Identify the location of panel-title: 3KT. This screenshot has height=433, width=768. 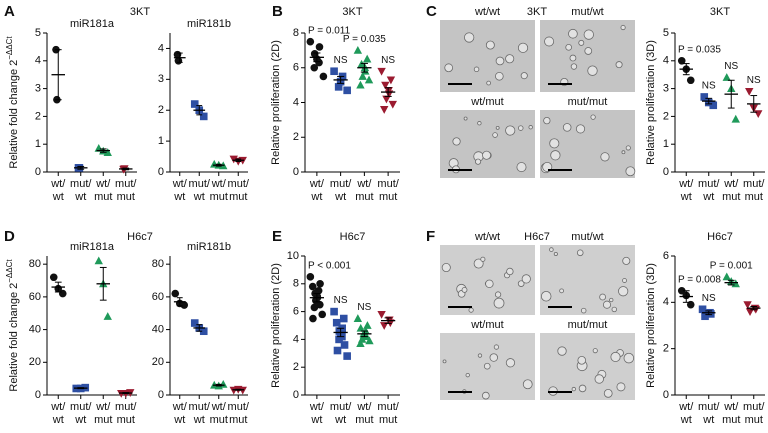
(140, 12).